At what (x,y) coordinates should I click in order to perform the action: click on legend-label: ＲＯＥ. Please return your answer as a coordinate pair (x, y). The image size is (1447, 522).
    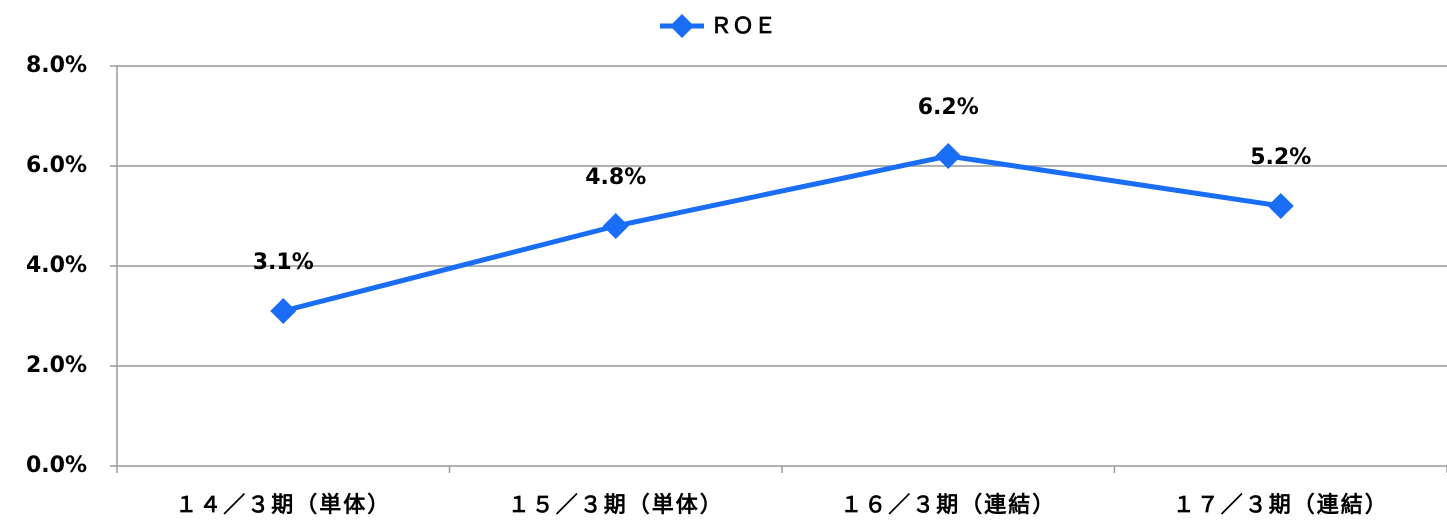
    Looking at the image, I should click on (743, 26).